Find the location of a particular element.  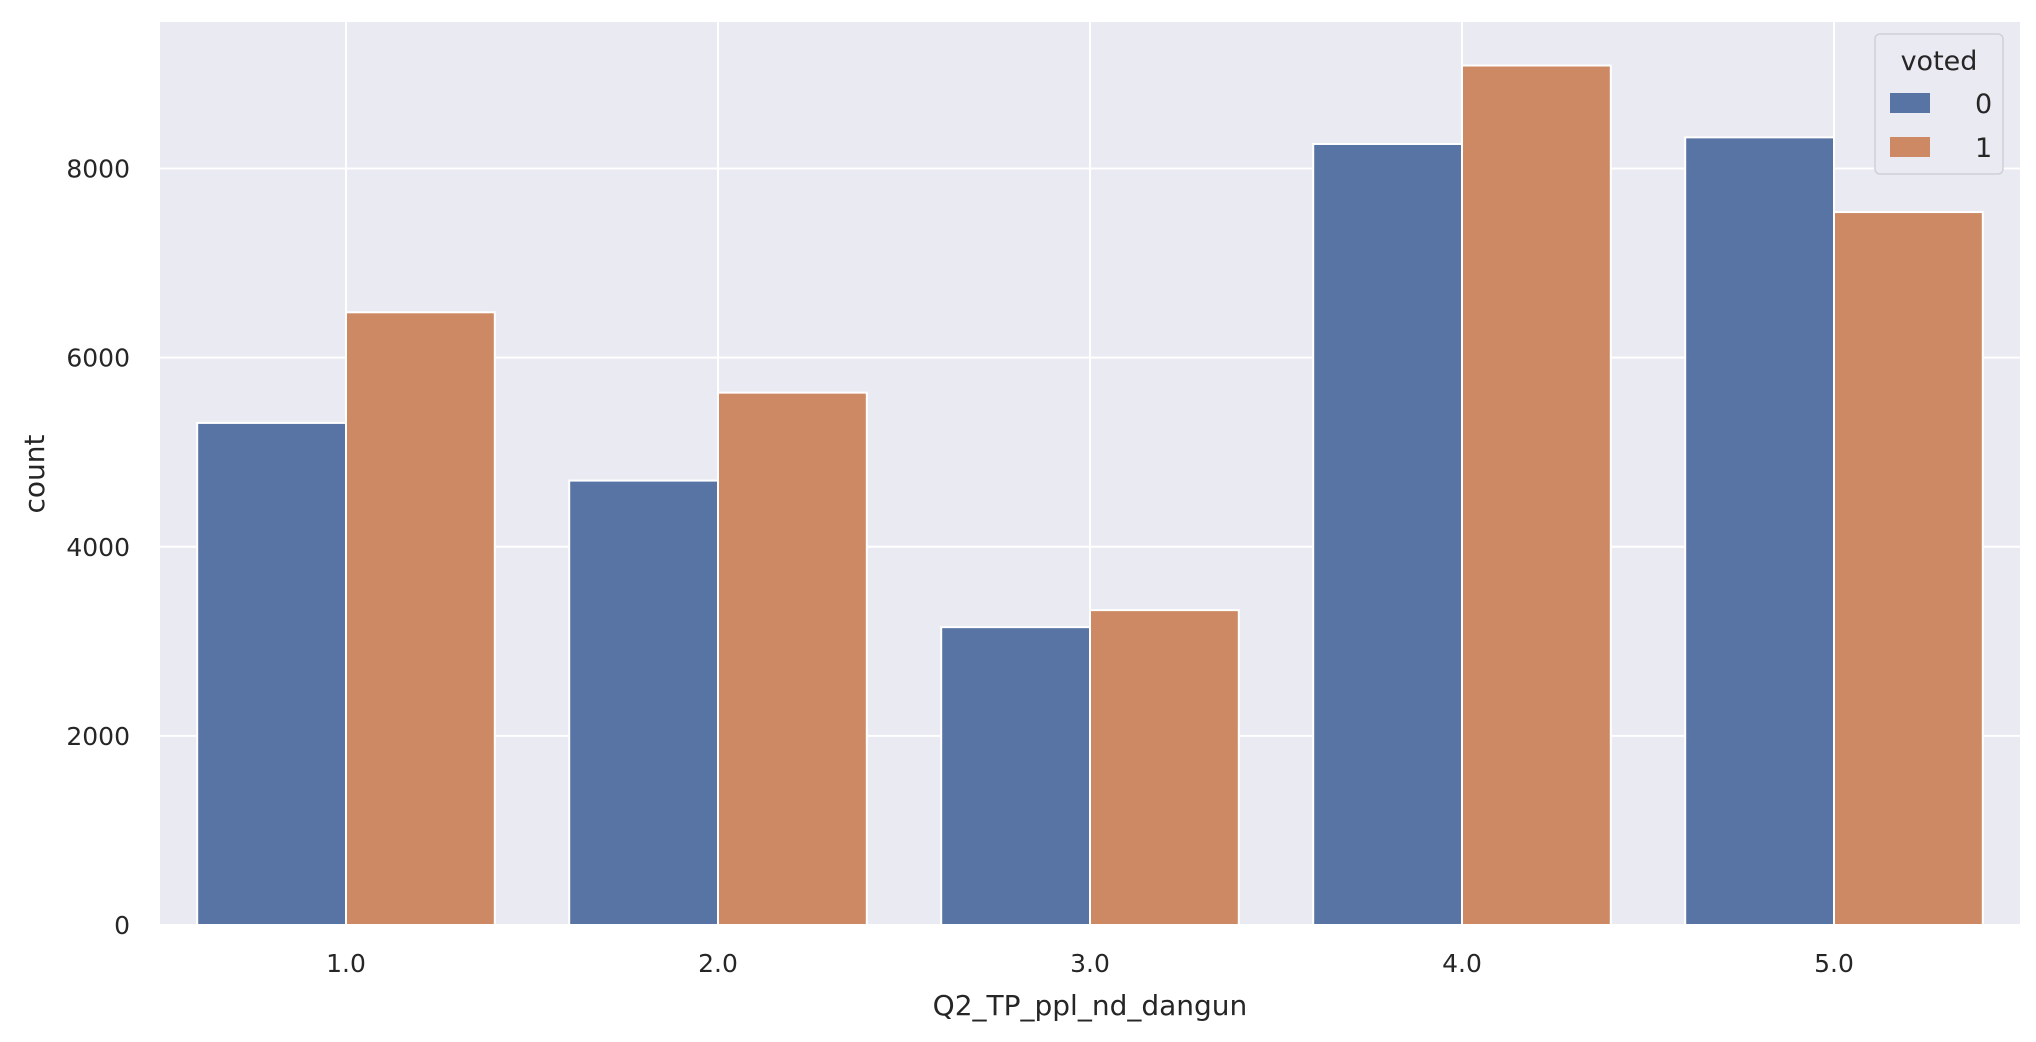

legend: voted 01 is located at coordinates (1939, 104).